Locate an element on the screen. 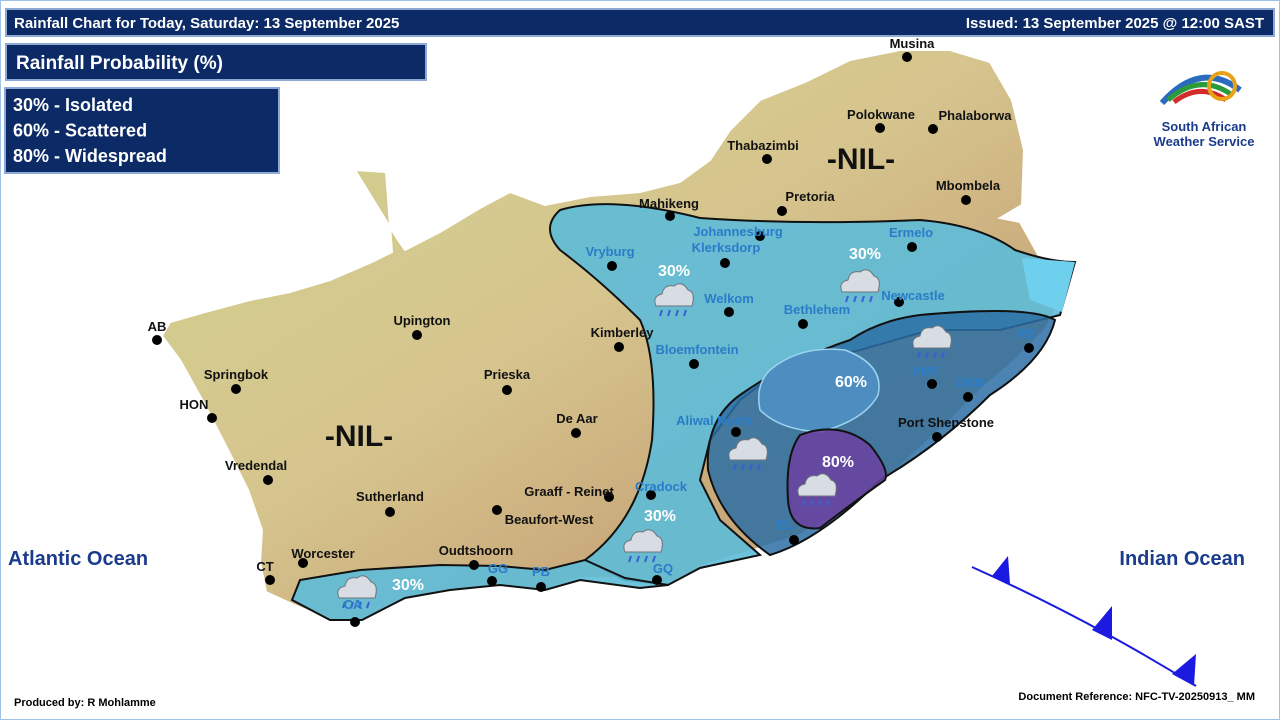  city-label: GG is located at coordinates (498, 568).